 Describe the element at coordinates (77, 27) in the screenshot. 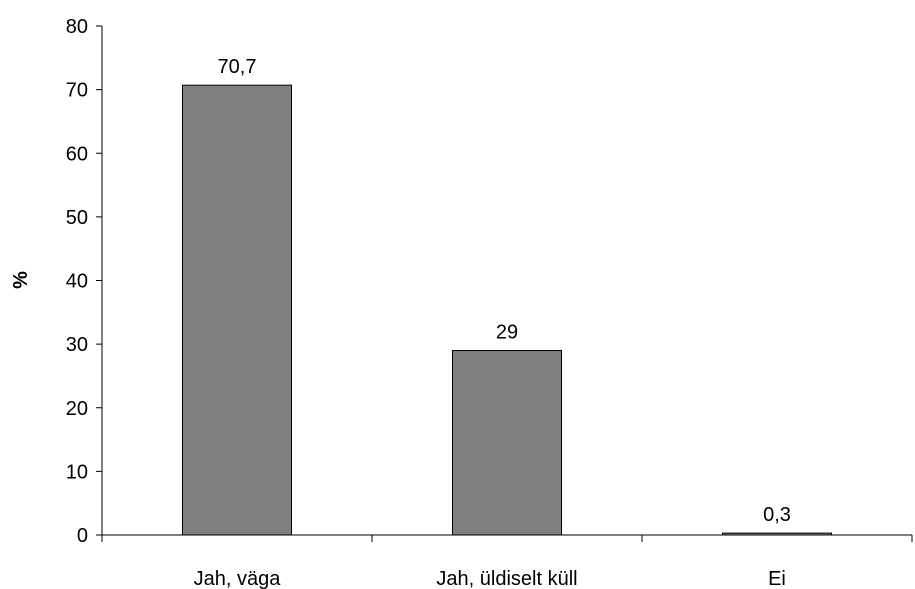

I see `y-tick-label: 80` at that location.